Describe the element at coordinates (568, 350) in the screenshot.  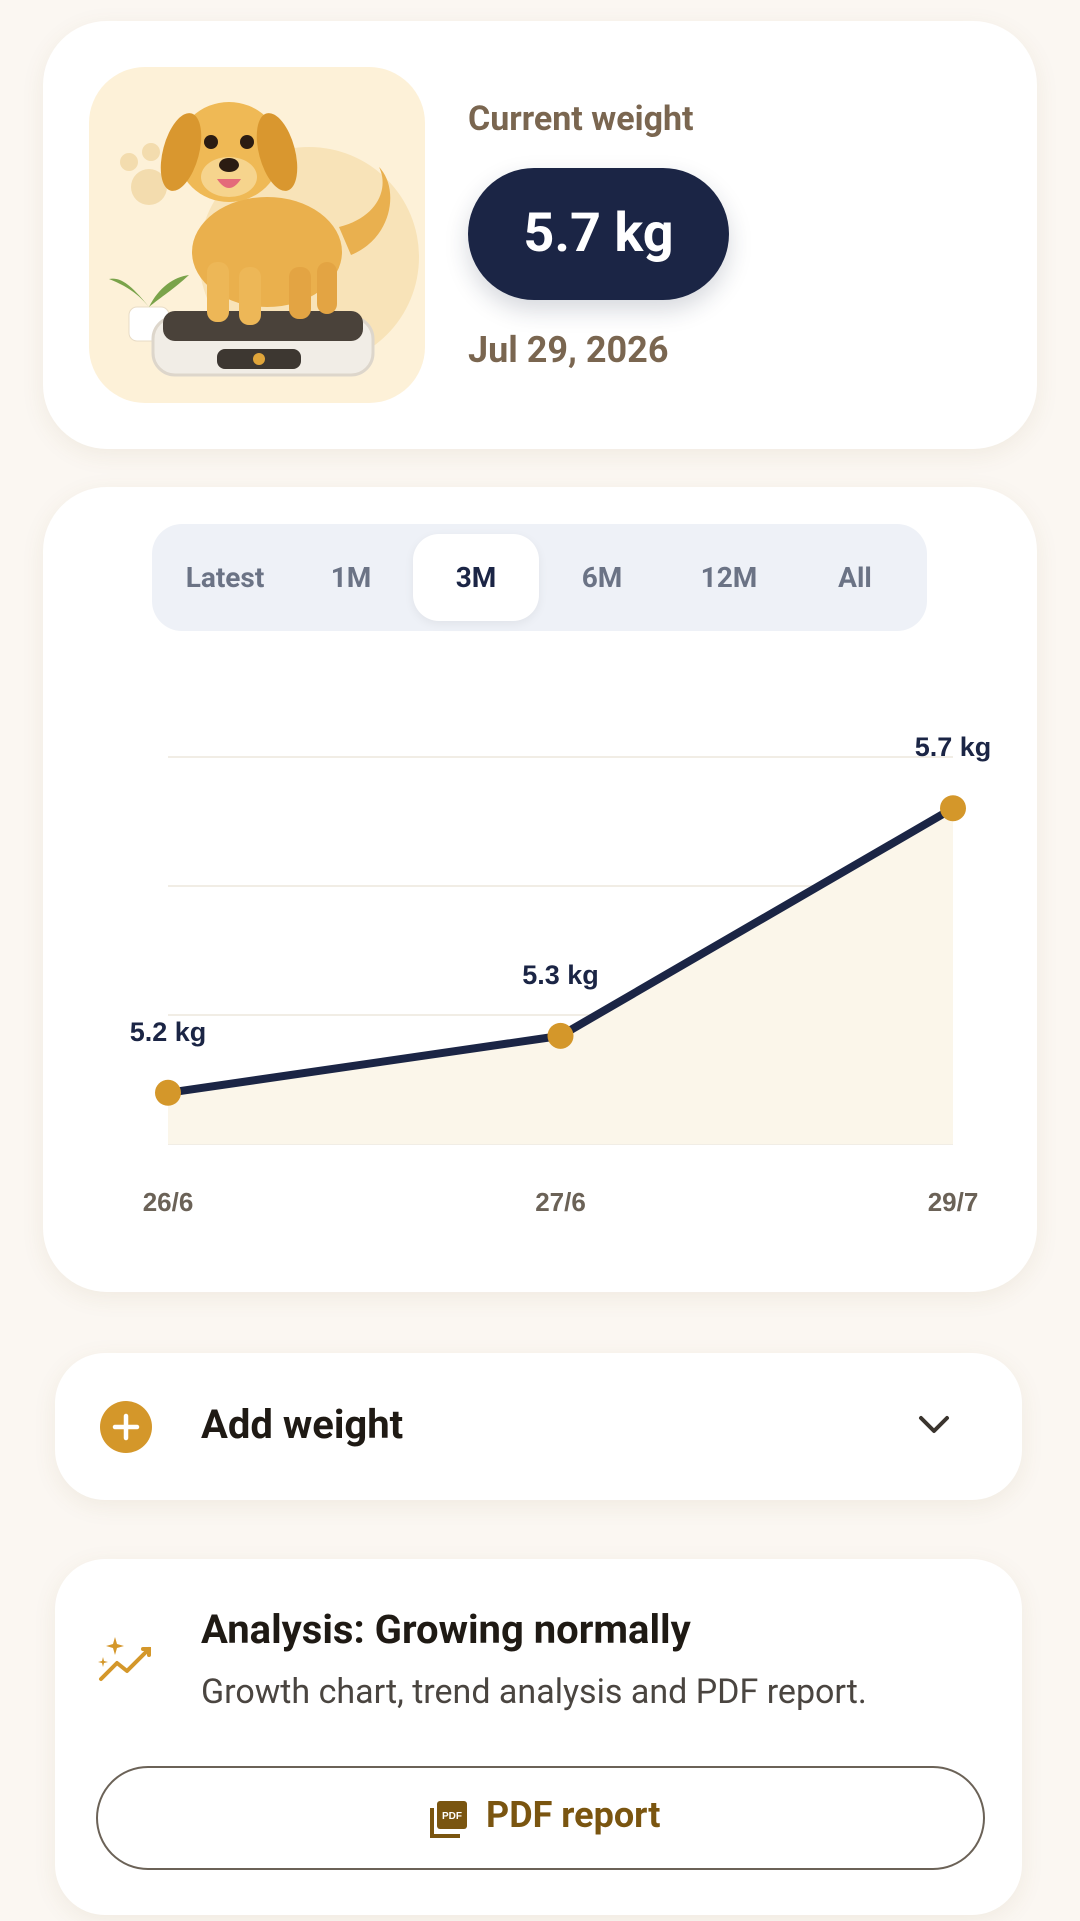
I see `weight-date: Jul 29, 2026` at that location.